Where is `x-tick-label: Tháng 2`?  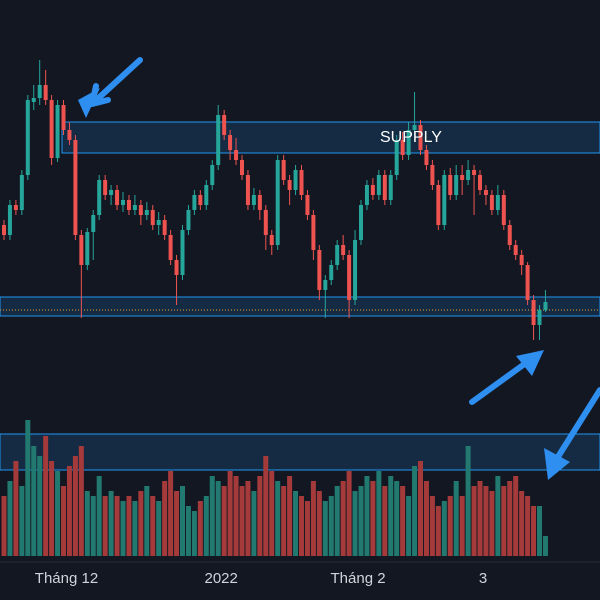 x-tick-label: Tháng 2 is located at coordinates (358, 578).